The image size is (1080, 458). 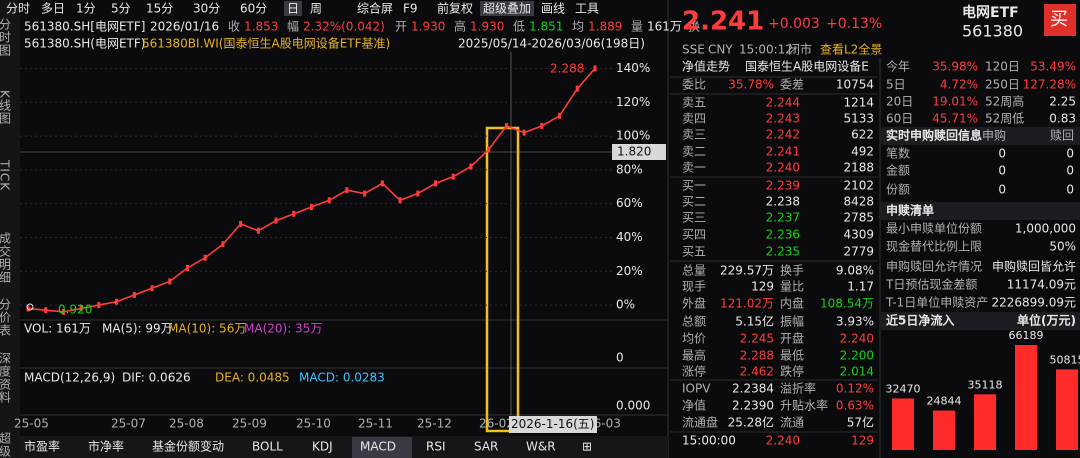 I want to click on indicator-tab: W&R, so click(x=541, y=447).